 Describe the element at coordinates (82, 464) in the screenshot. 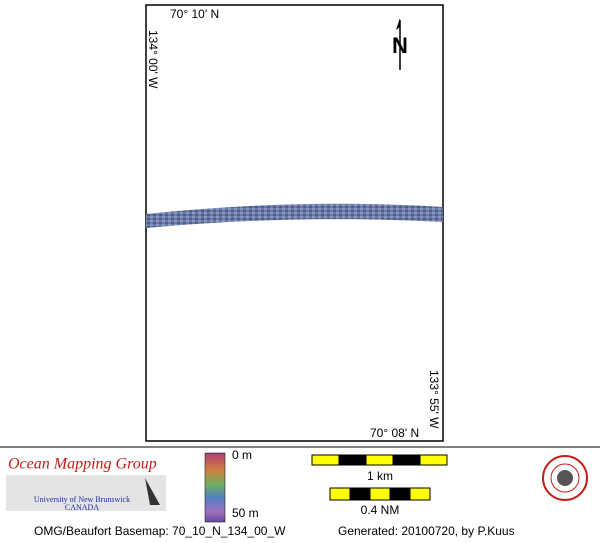

I see `group-name: Ocean Mapping Group` at that location.